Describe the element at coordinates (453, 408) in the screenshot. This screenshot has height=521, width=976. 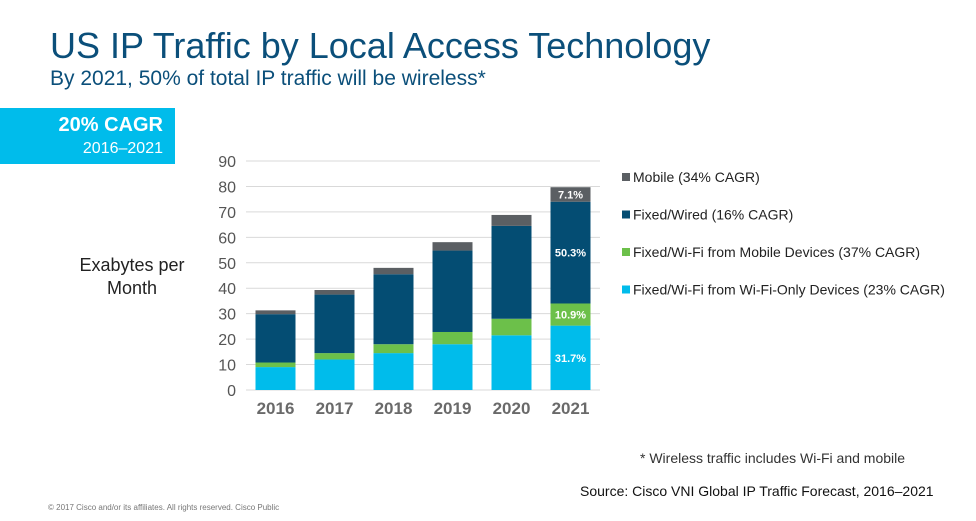
I see `x-tick-label: 2019` at that location.